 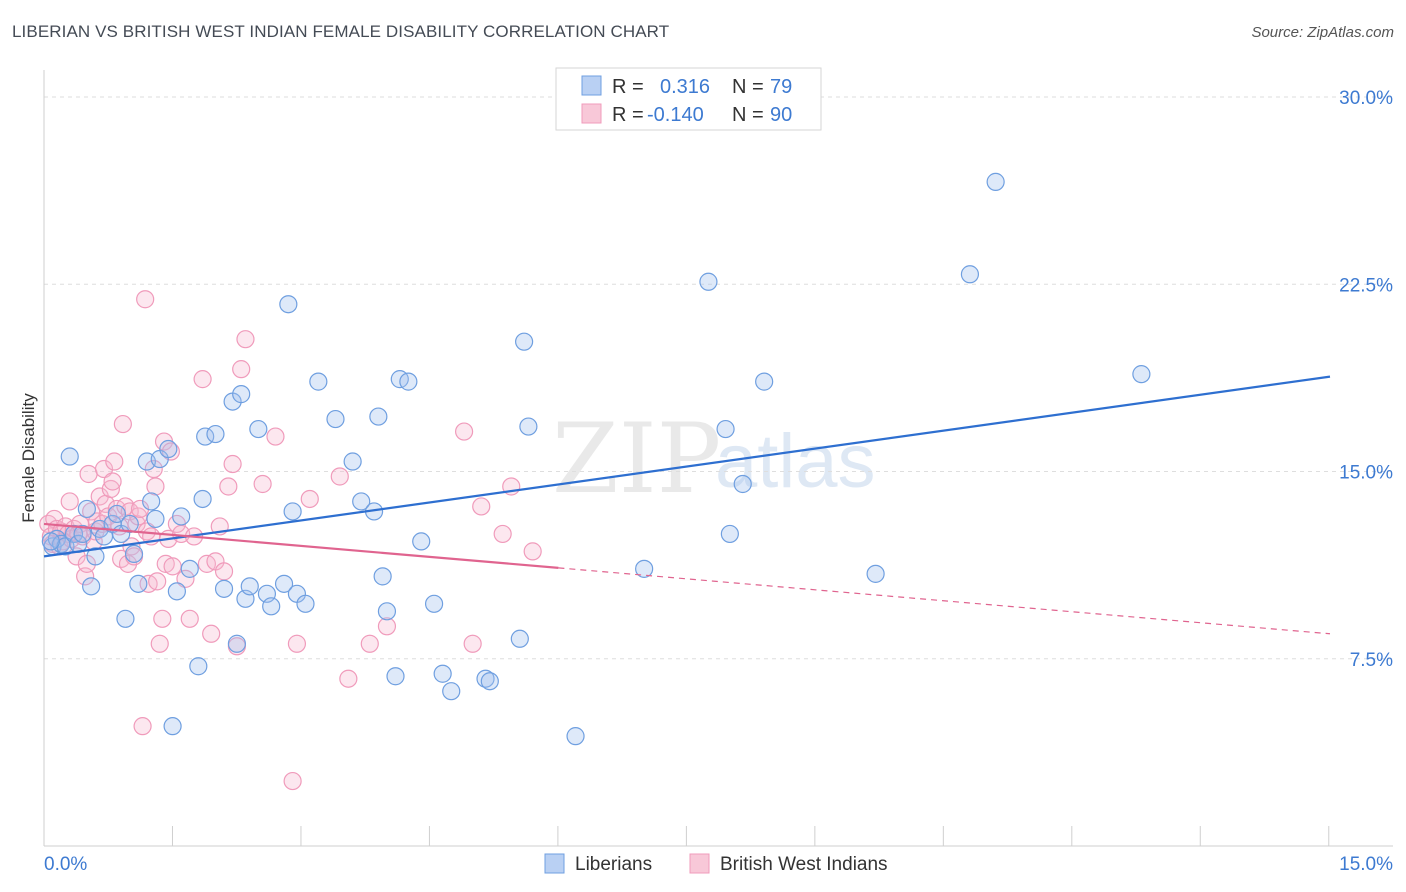 What do you see at coordinates (688, 99) in the screenshot?
I see `stats-legend: R = 0.316 N = 79 R = -0.140 N = 90` at bounding box center [688, 99].